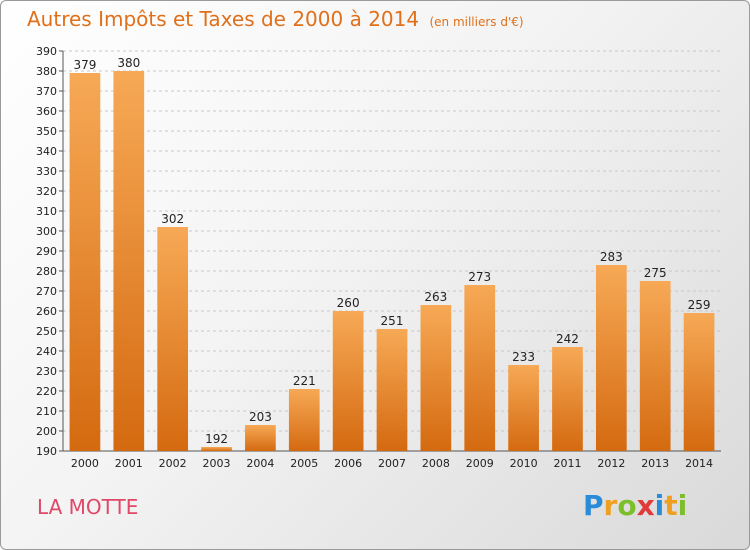 This screenshot has height=550, width=750. What do you see at coordinates (46, 391) in the screenshot?
I see `y-tick-label: 220` at bounding box center [46, 391].